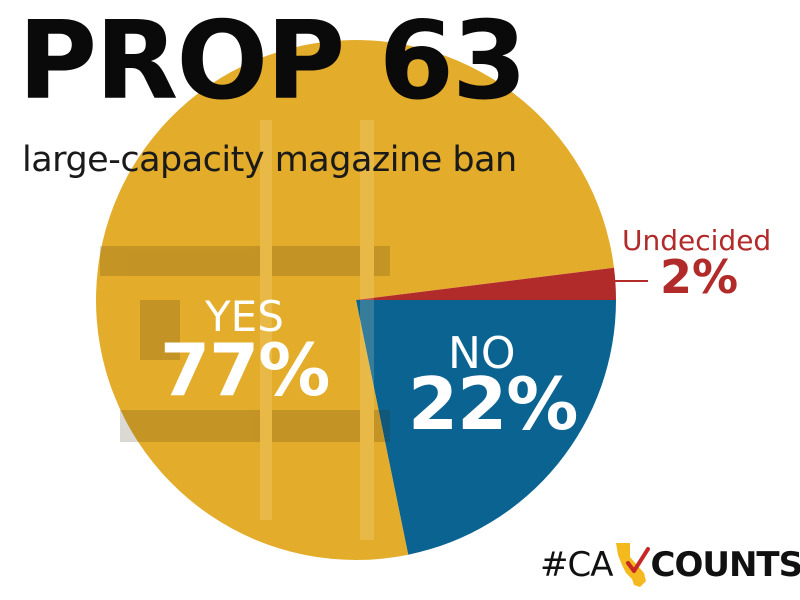 The width and height of the screenshot is (800, 600). I want to click on slice-label-yes: YES, so click(244, 316).